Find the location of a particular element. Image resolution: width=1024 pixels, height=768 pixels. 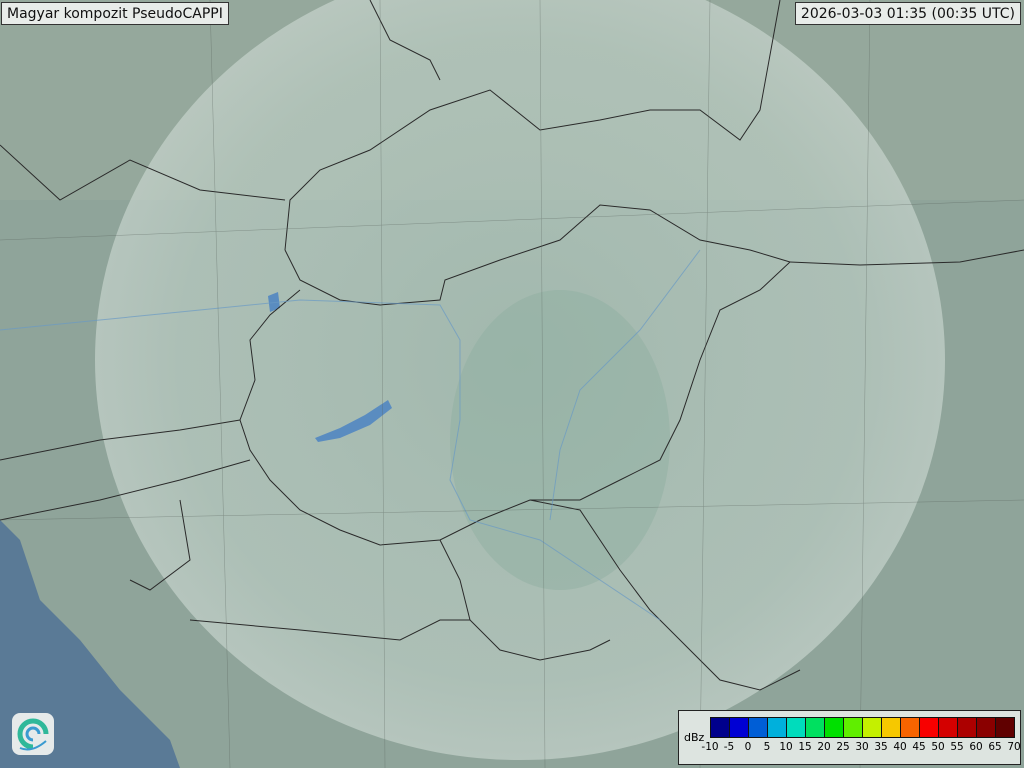

legend-tick-label: 35 is located at coordinates (881, 747).